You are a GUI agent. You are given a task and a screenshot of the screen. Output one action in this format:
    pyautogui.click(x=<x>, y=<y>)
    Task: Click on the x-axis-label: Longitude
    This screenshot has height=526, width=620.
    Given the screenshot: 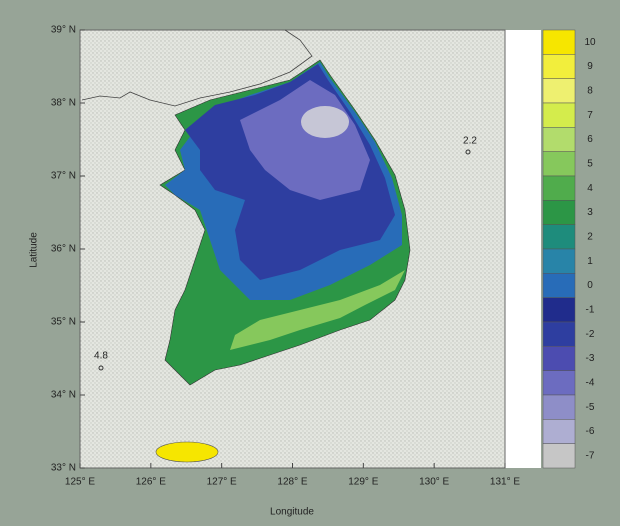 What is the action you would take?
    pyautogui.click(x=292, y=512)
    